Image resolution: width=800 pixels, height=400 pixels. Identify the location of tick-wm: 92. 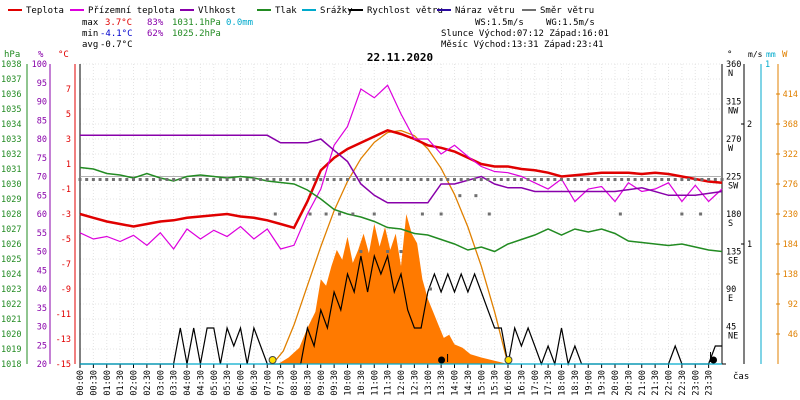
(793, 305).